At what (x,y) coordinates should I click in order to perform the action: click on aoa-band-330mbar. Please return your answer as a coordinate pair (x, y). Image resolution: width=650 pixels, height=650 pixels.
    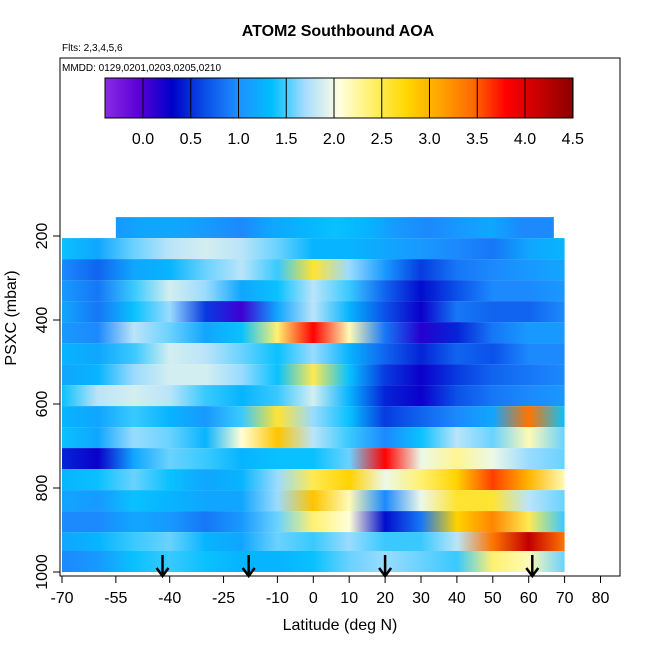
    Looking at the image, I should click on (313, 291).